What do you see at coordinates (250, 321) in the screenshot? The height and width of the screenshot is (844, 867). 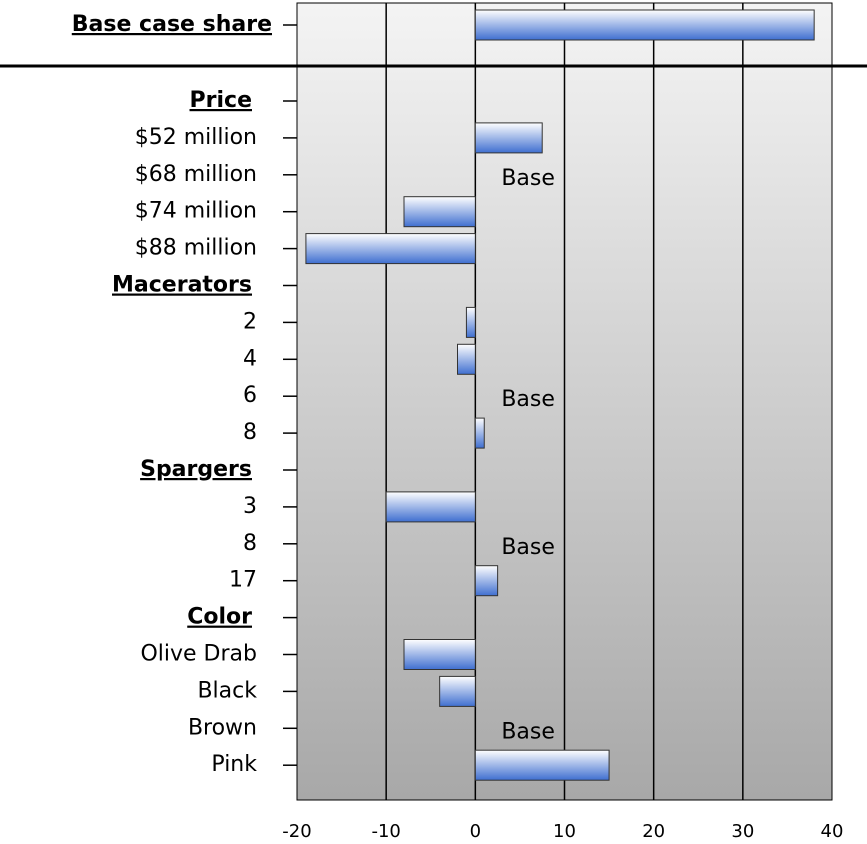 I see `y-tick-label: 2` at bounding box center [250, 321].